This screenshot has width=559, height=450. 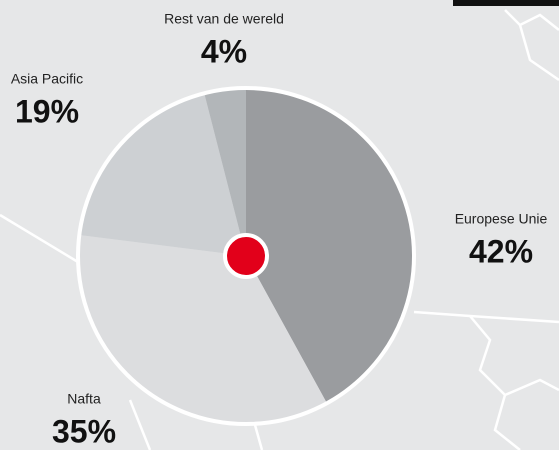 What do you see at coordinates (224, 51) in the screenshot?
I see `slice-value-label: 4%` at bounding box center [224, 51].